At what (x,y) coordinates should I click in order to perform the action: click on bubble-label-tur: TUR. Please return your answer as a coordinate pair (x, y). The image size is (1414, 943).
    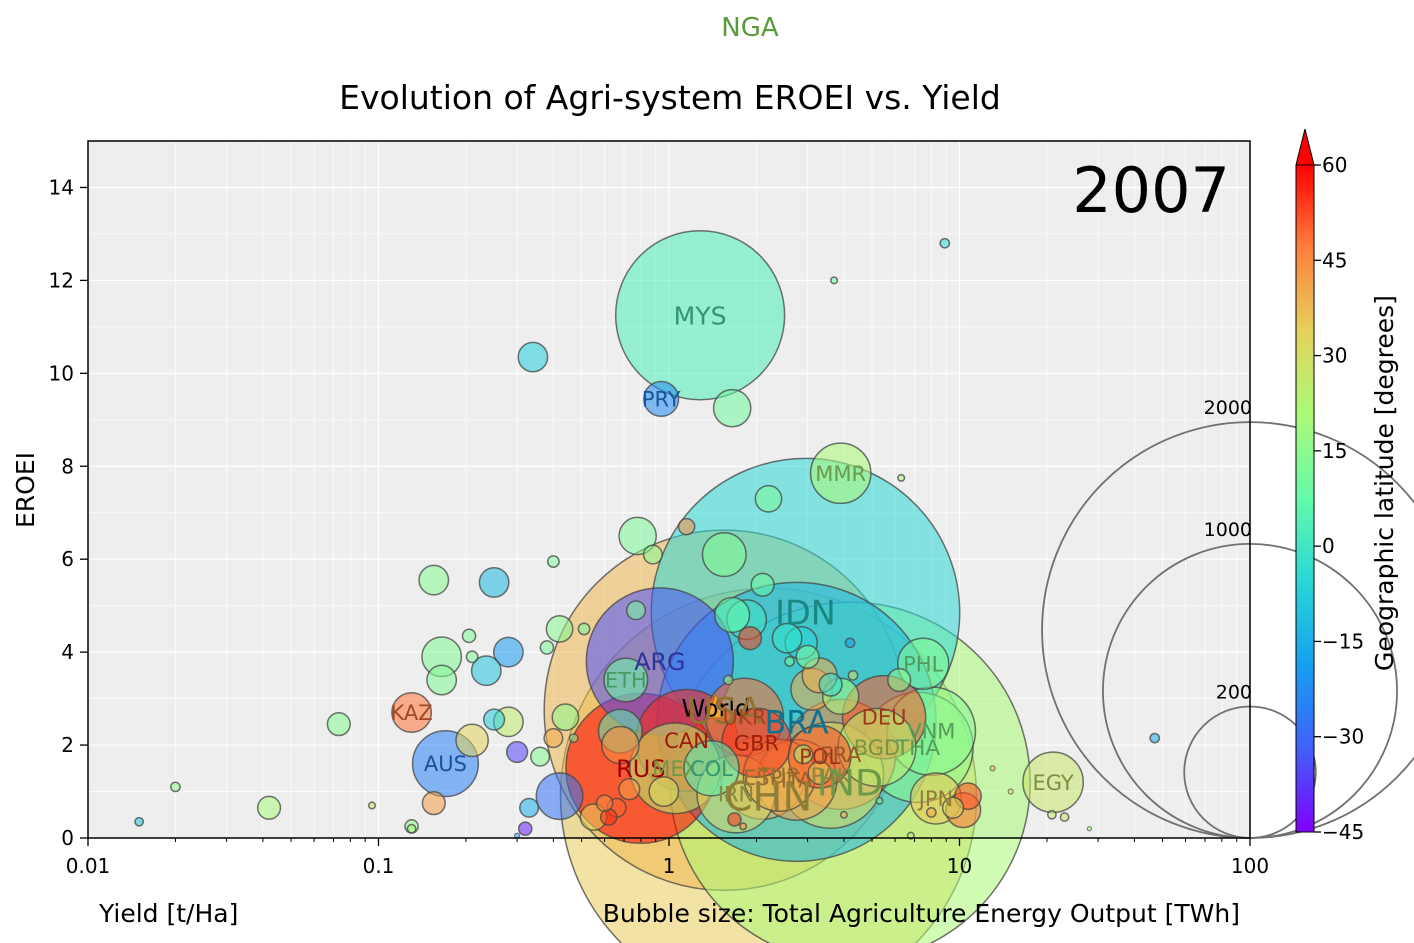
    Looking at the image, I should click on (779, 776).